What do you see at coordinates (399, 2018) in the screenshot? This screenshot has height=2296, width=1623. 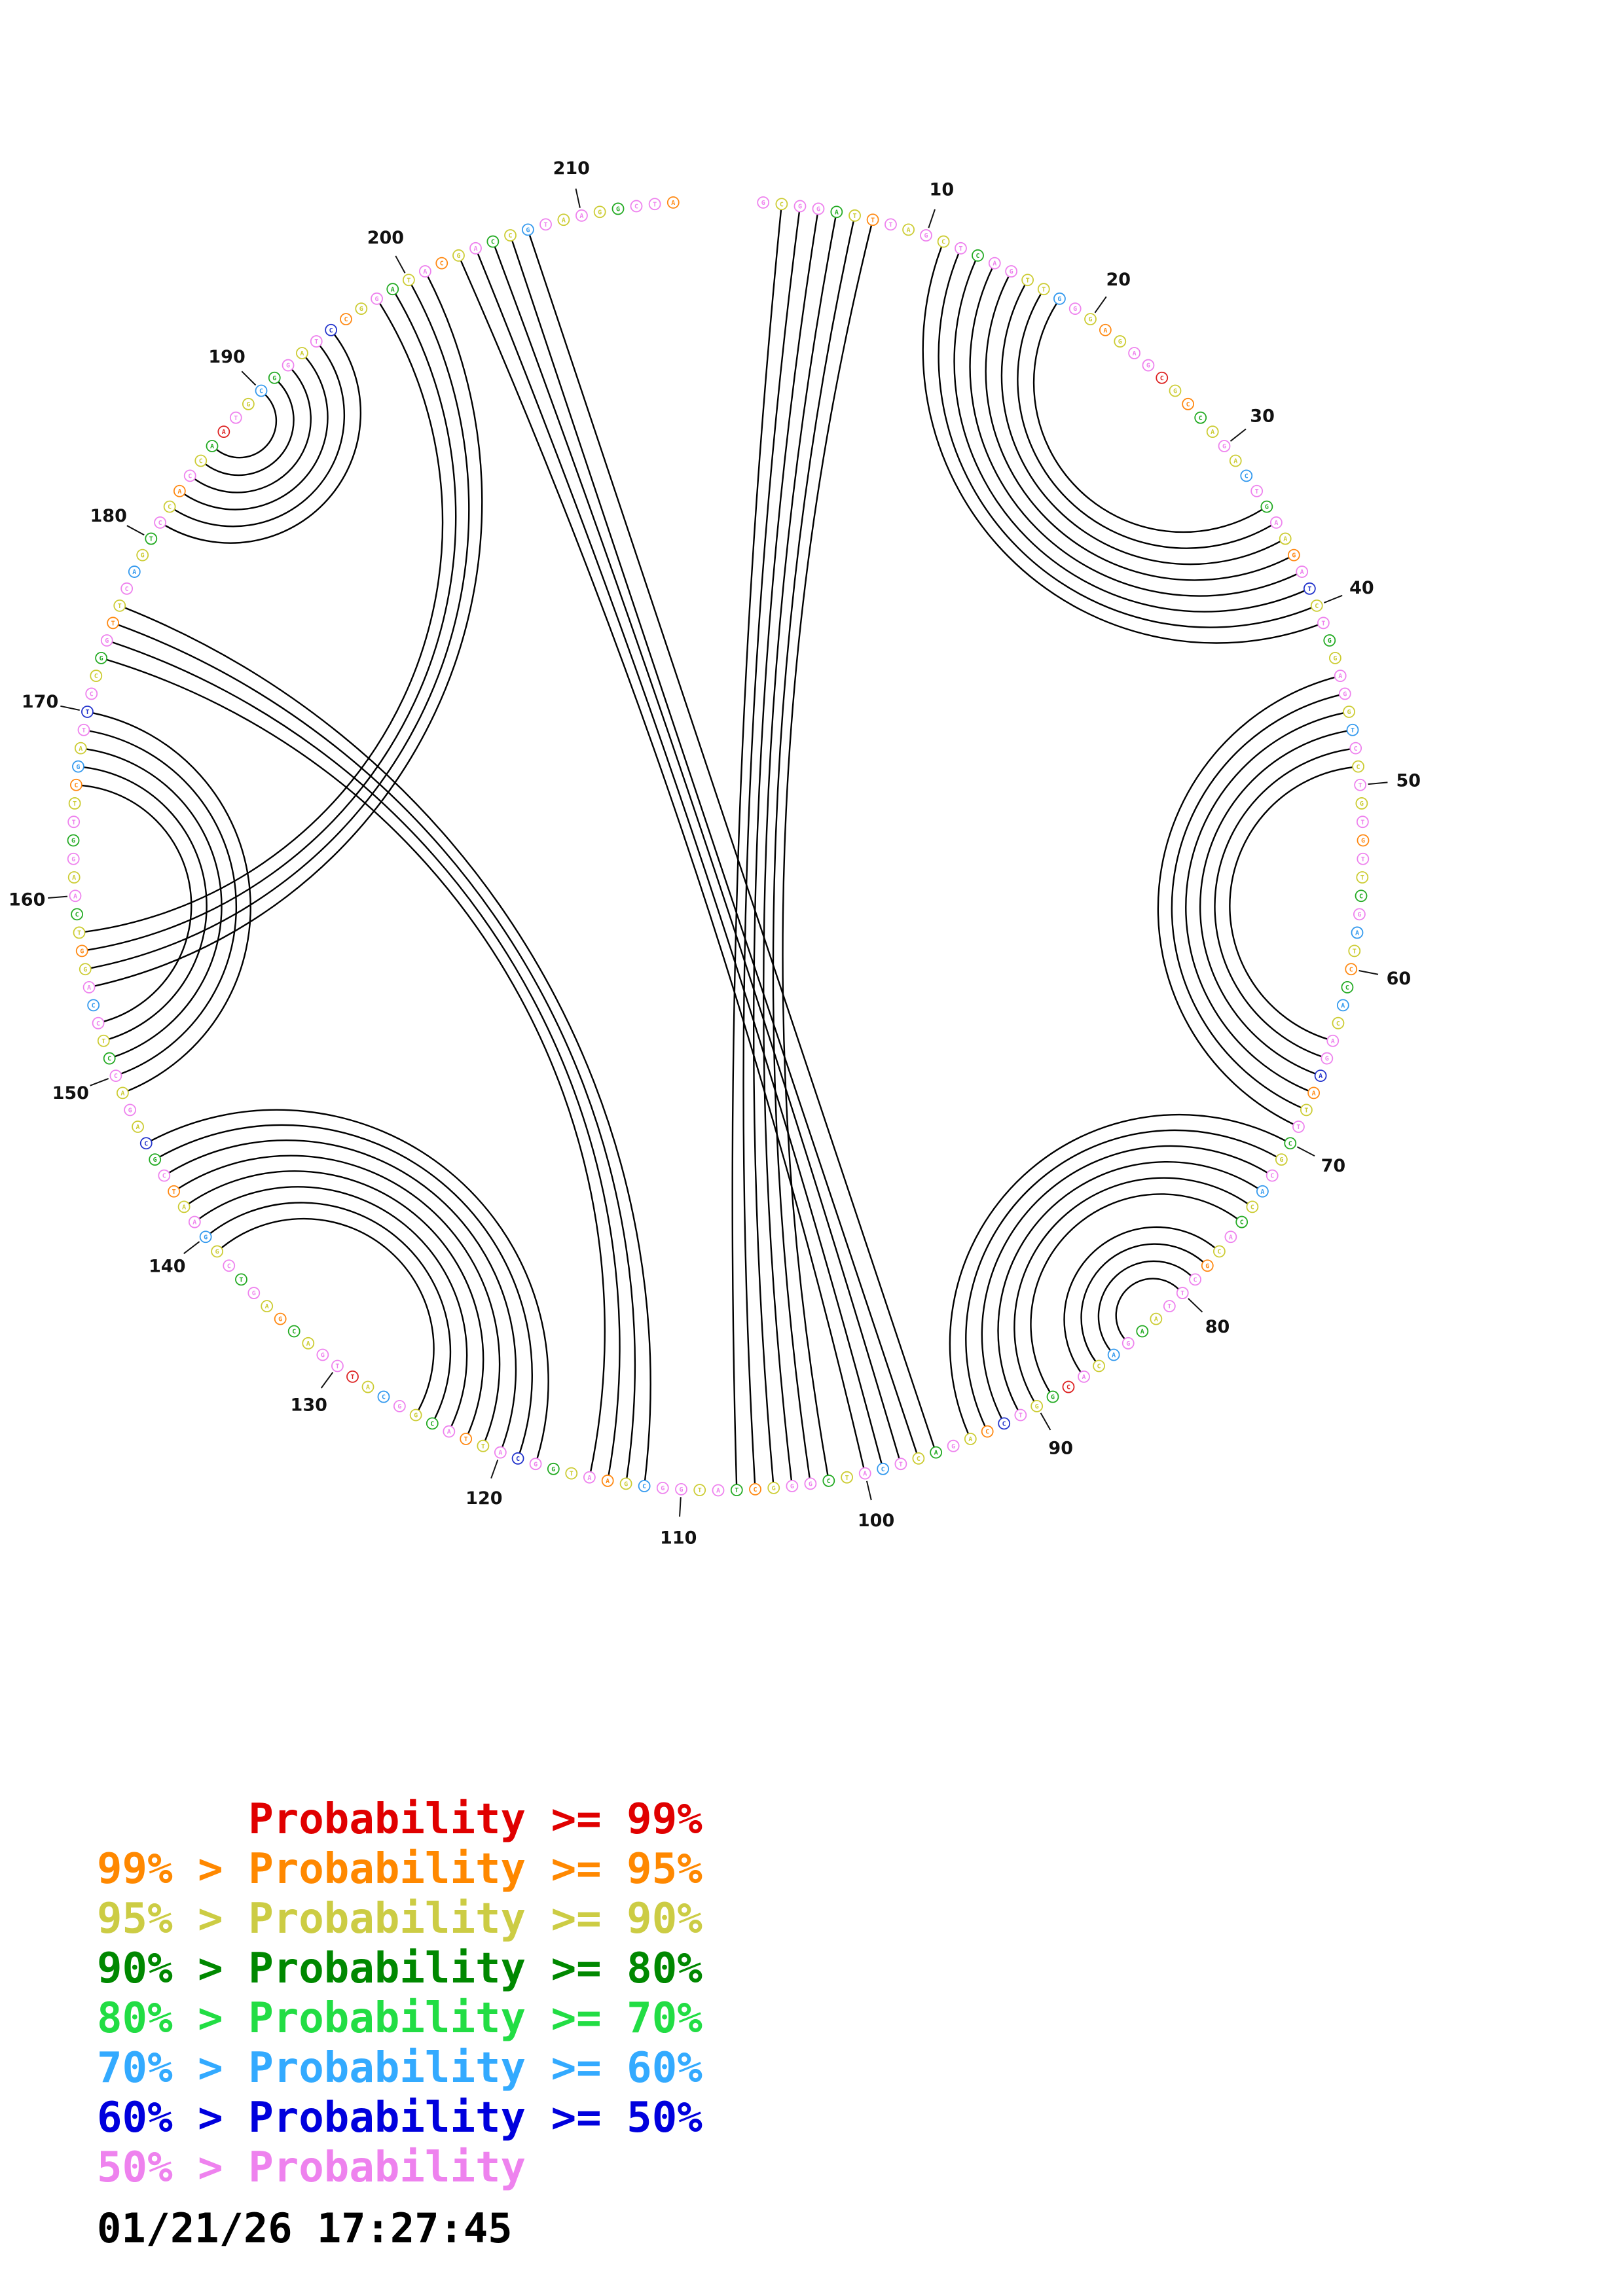 I see `legend-line: 80% > Probability >= 70%` at bounding box center [399, 2018].